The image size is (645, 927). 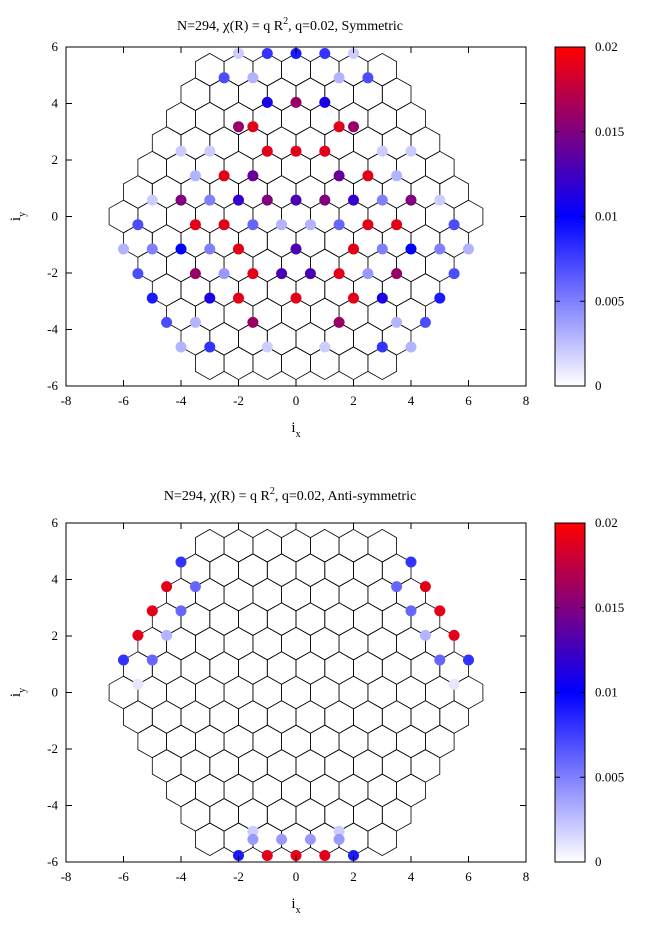 What do you see at coordinates (55, 216) in the screenshot?
I see `y-tick-label: 0` at bounding box center [55, 216].